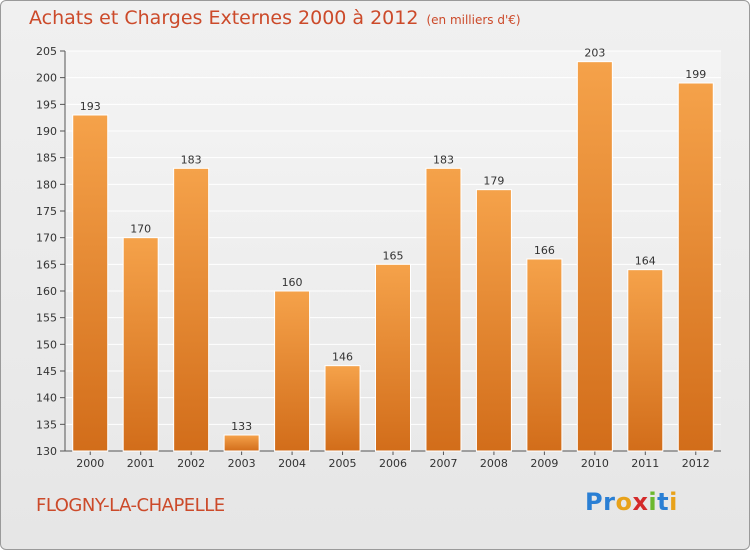 This screenshot has width=750, height=550. What do you see at coordinates (46, 78) in the screenshot?
I see `y-tick-label: 200` at bounding box center [46, 78].